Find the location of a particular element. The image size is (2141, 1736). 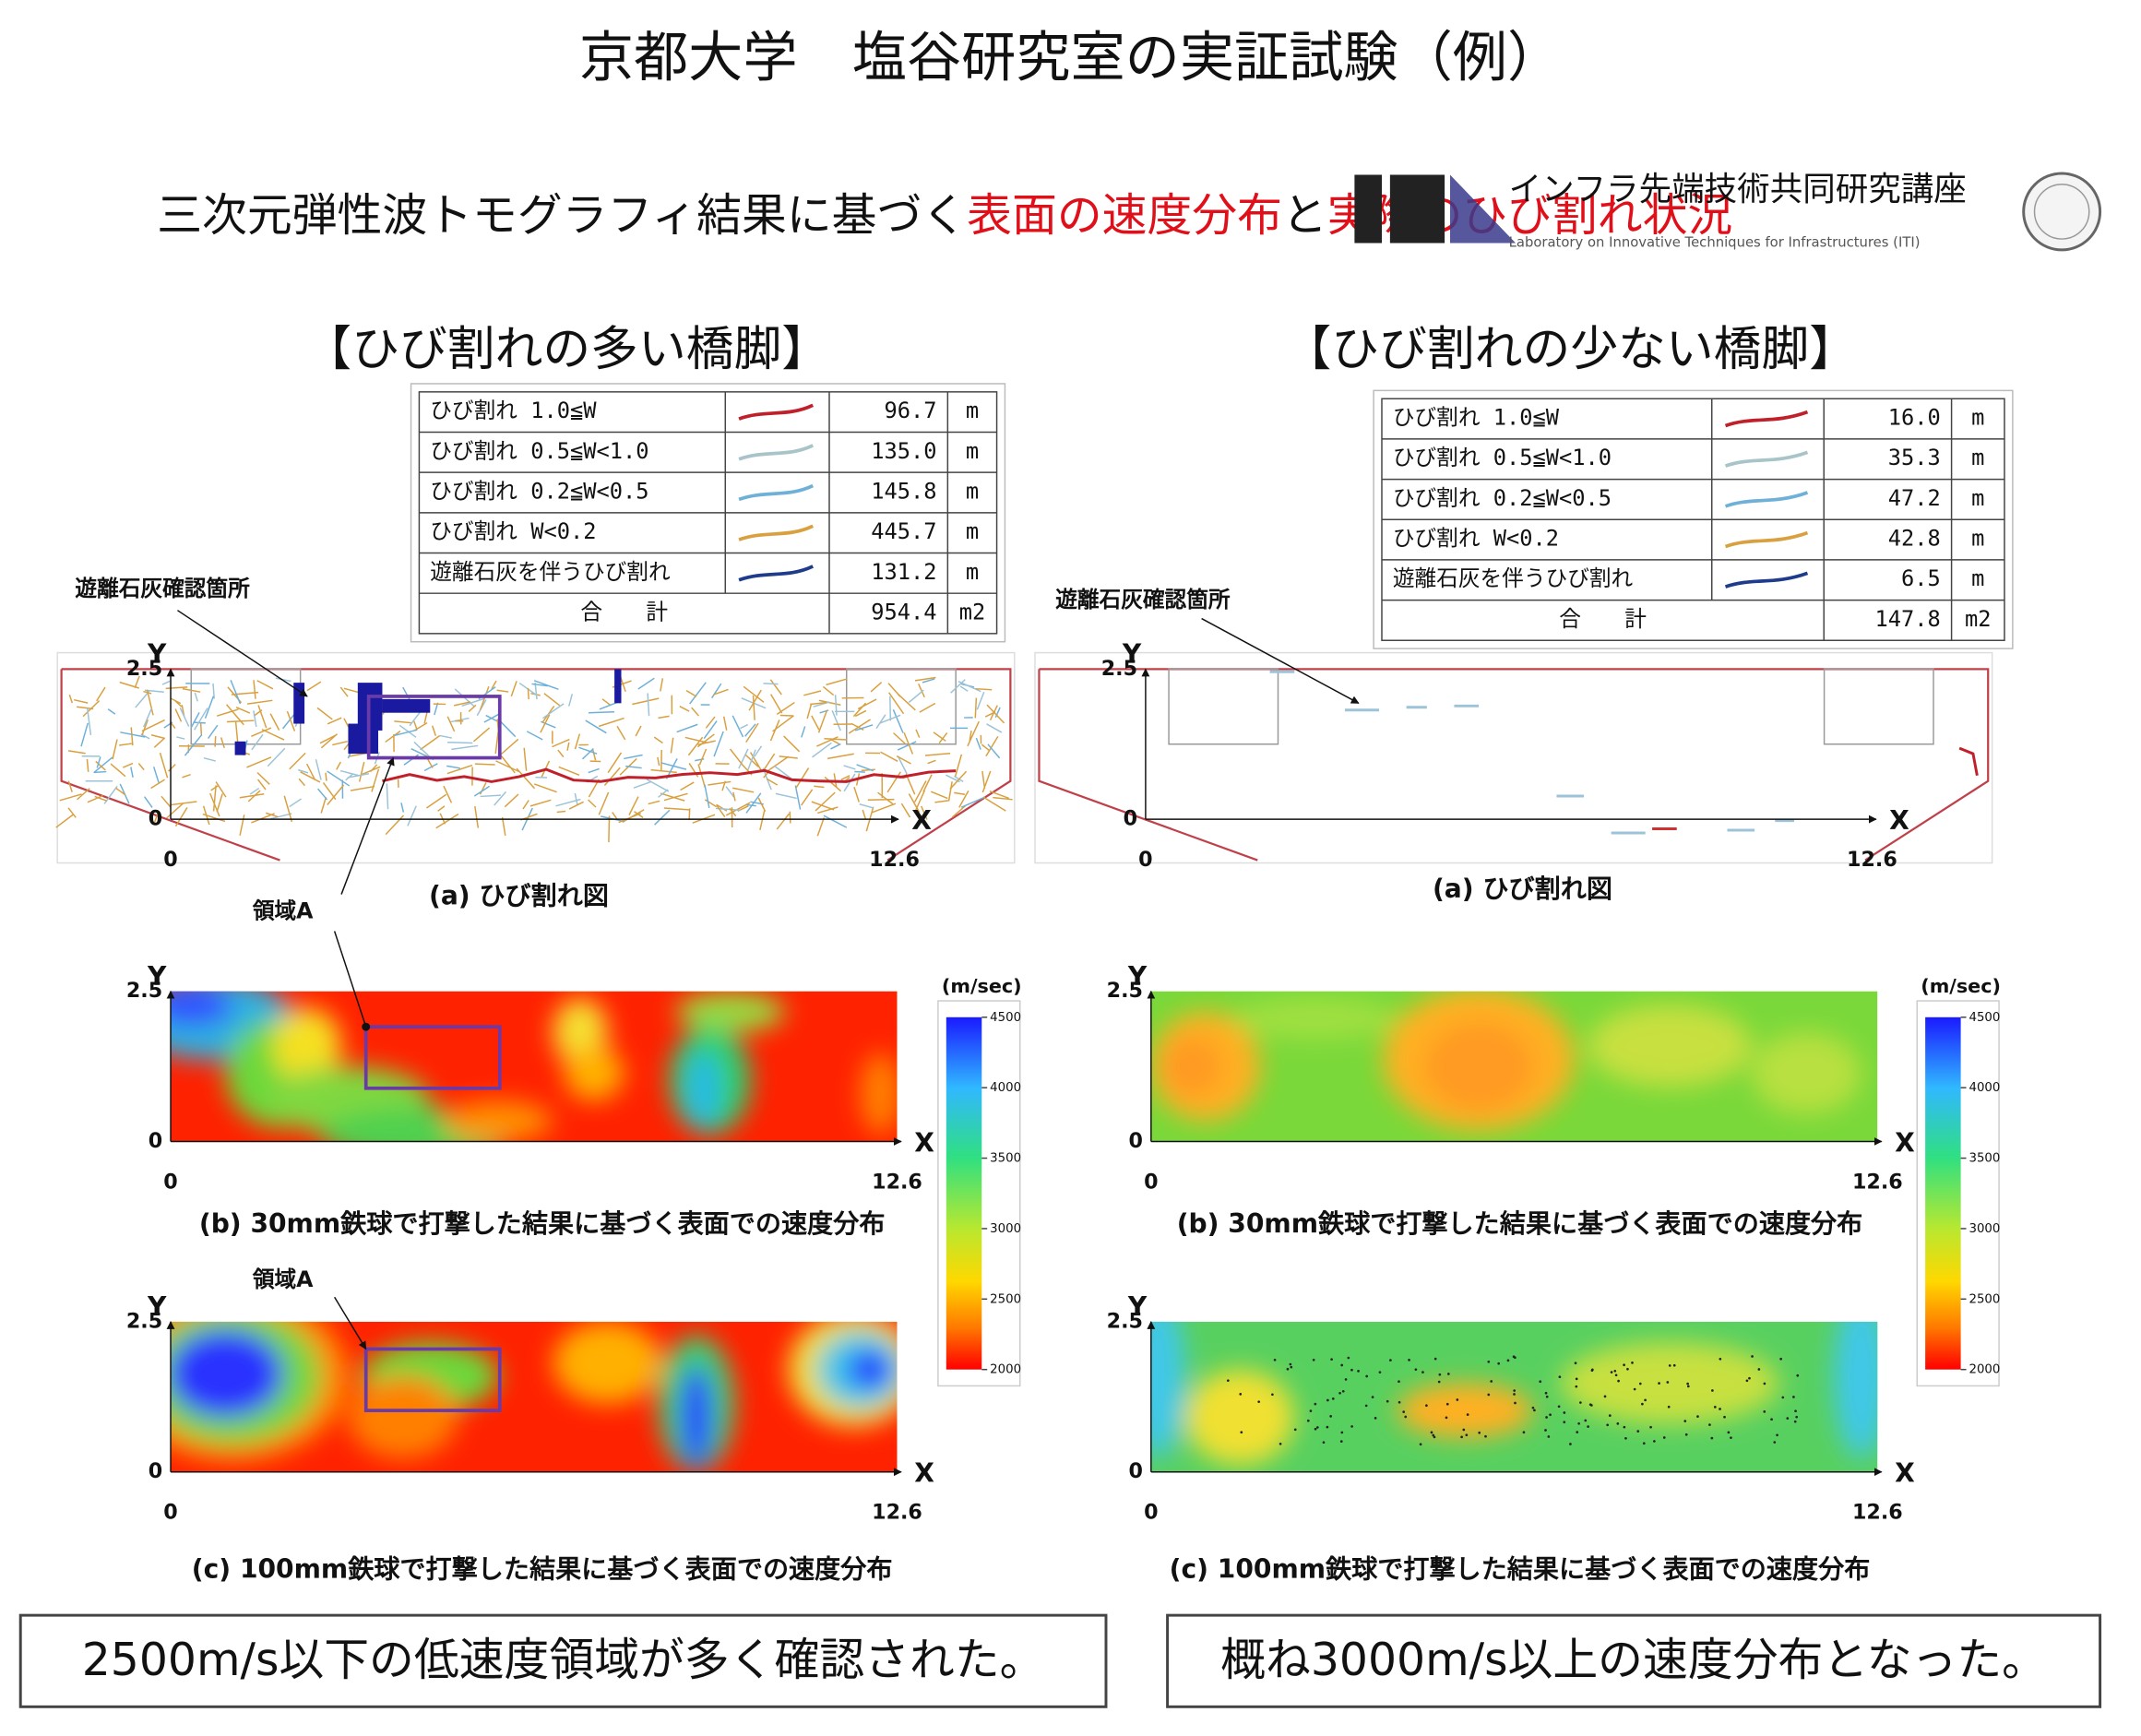

row-label: 遊離石灰を伴うひび割れ is located at coordinates (550, 572).